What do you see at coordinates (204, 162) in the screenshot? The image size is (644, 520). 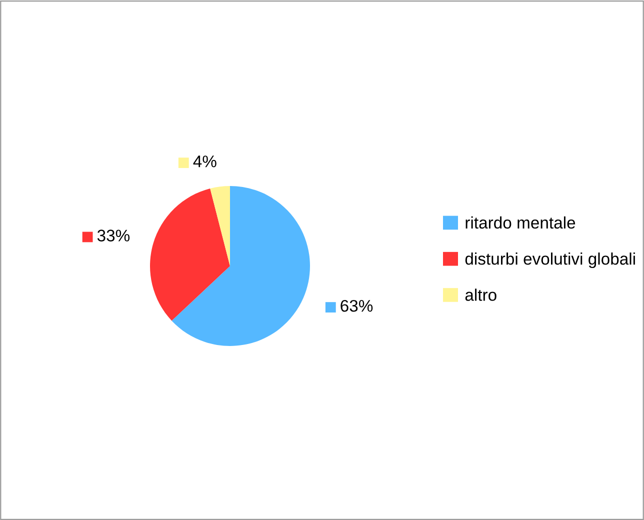 I see `data-label: 4%` at bounding box center [204, 162].